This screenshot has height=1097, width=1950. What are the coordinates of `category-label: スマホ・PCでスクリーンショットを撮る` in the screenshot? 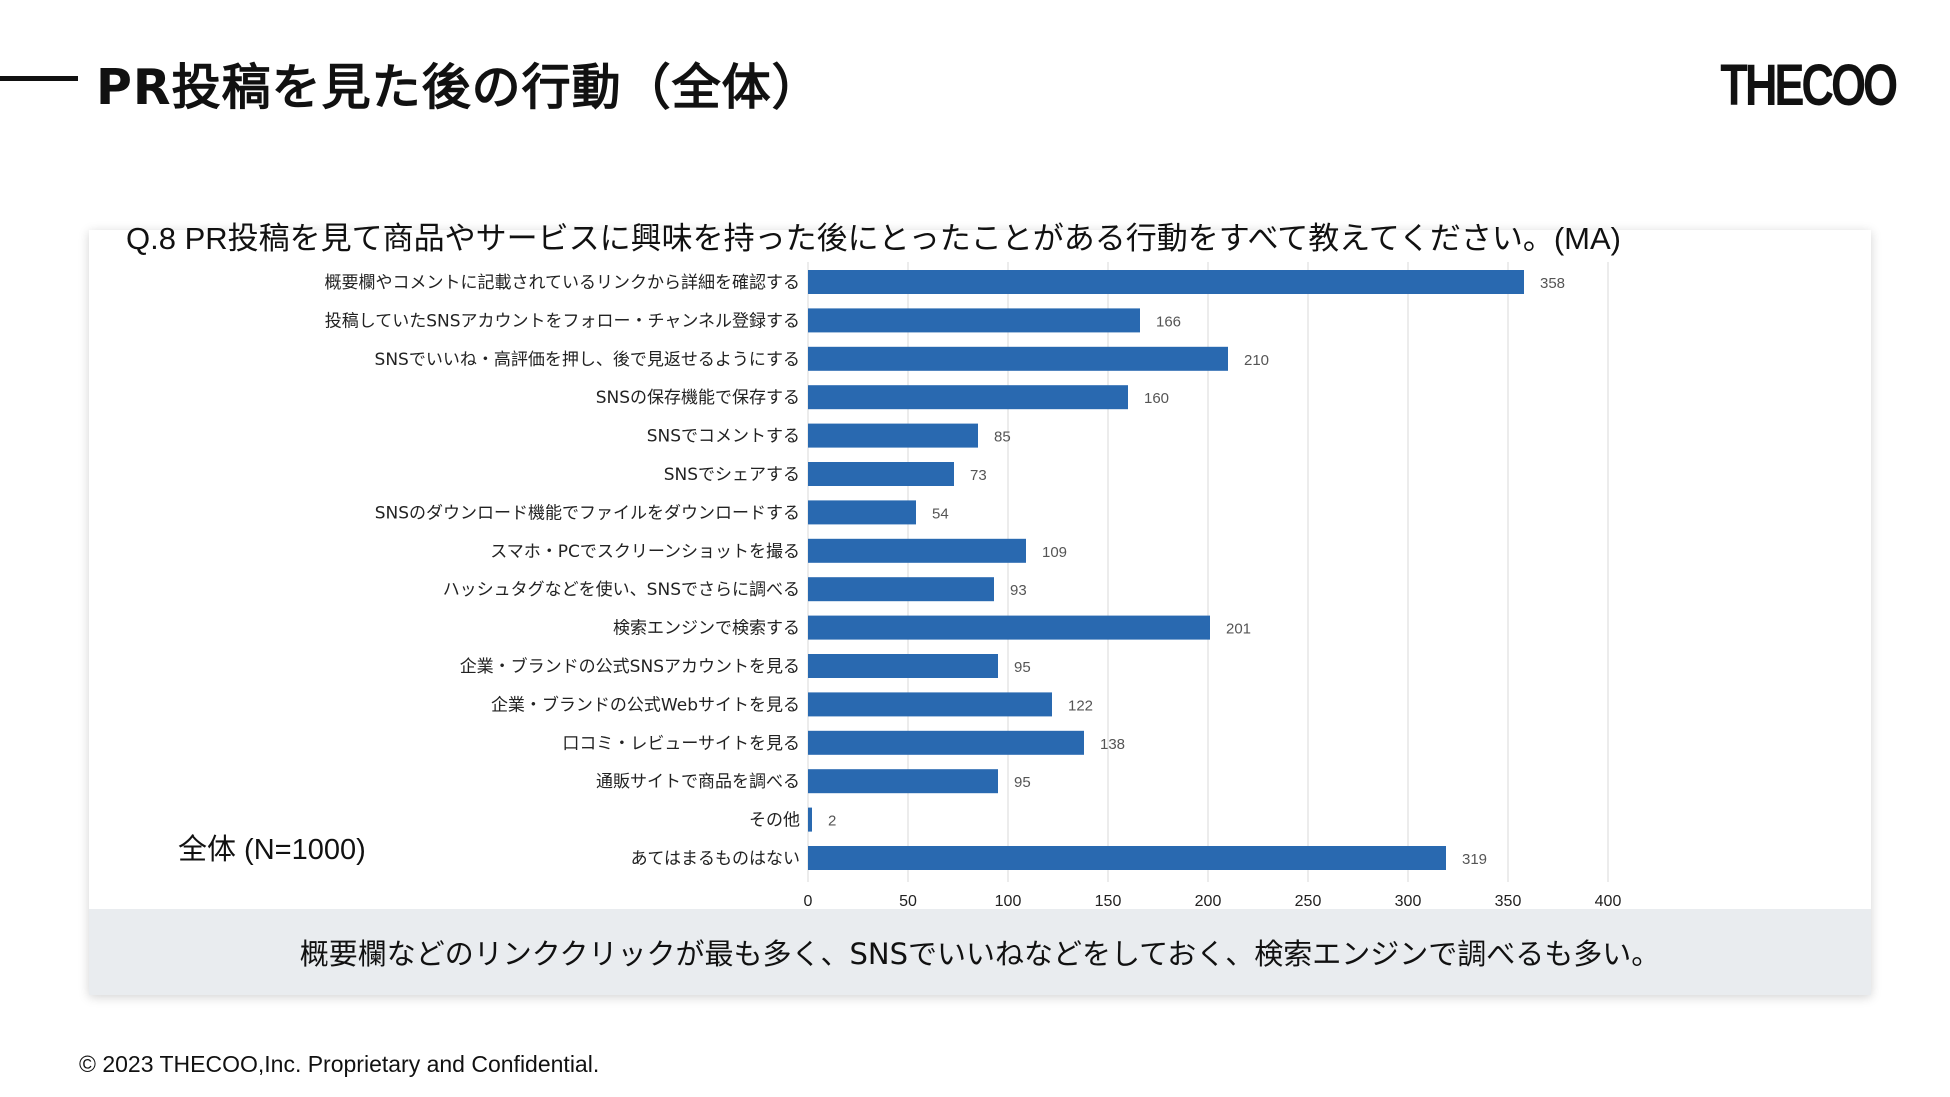 It's located at (645, 552).